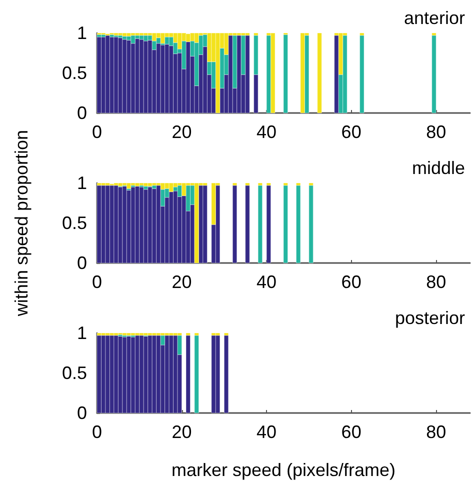 This screenshot has width=474, height=493. What do you see at coordinates (22, 223) in the screenshot?
I see `y-axis-title: within speed proportion` at bounding box center [22, 223].